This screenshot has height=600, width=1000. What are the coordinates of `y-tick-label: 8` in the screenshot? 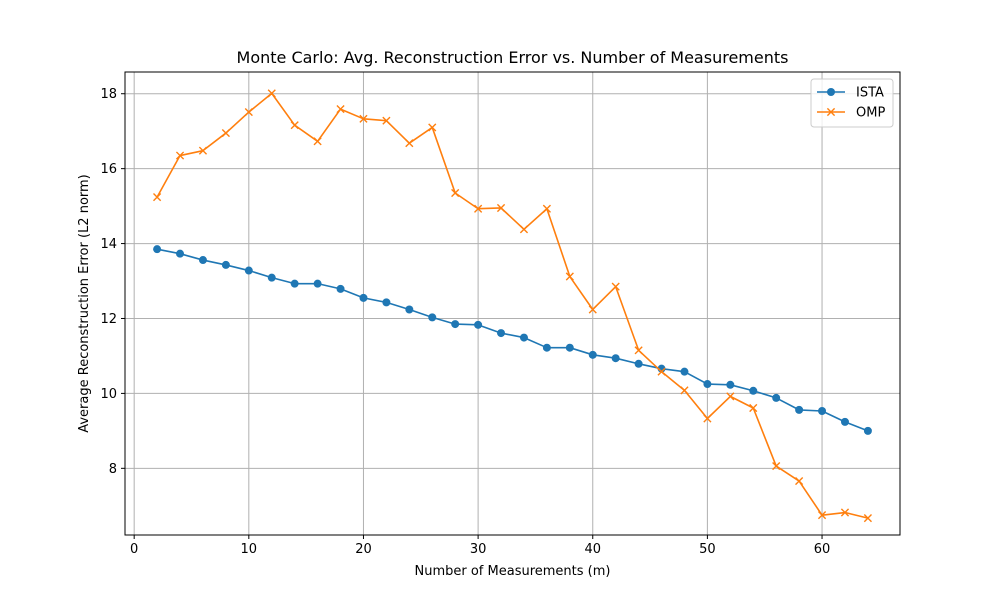 It's located at (113, 469).